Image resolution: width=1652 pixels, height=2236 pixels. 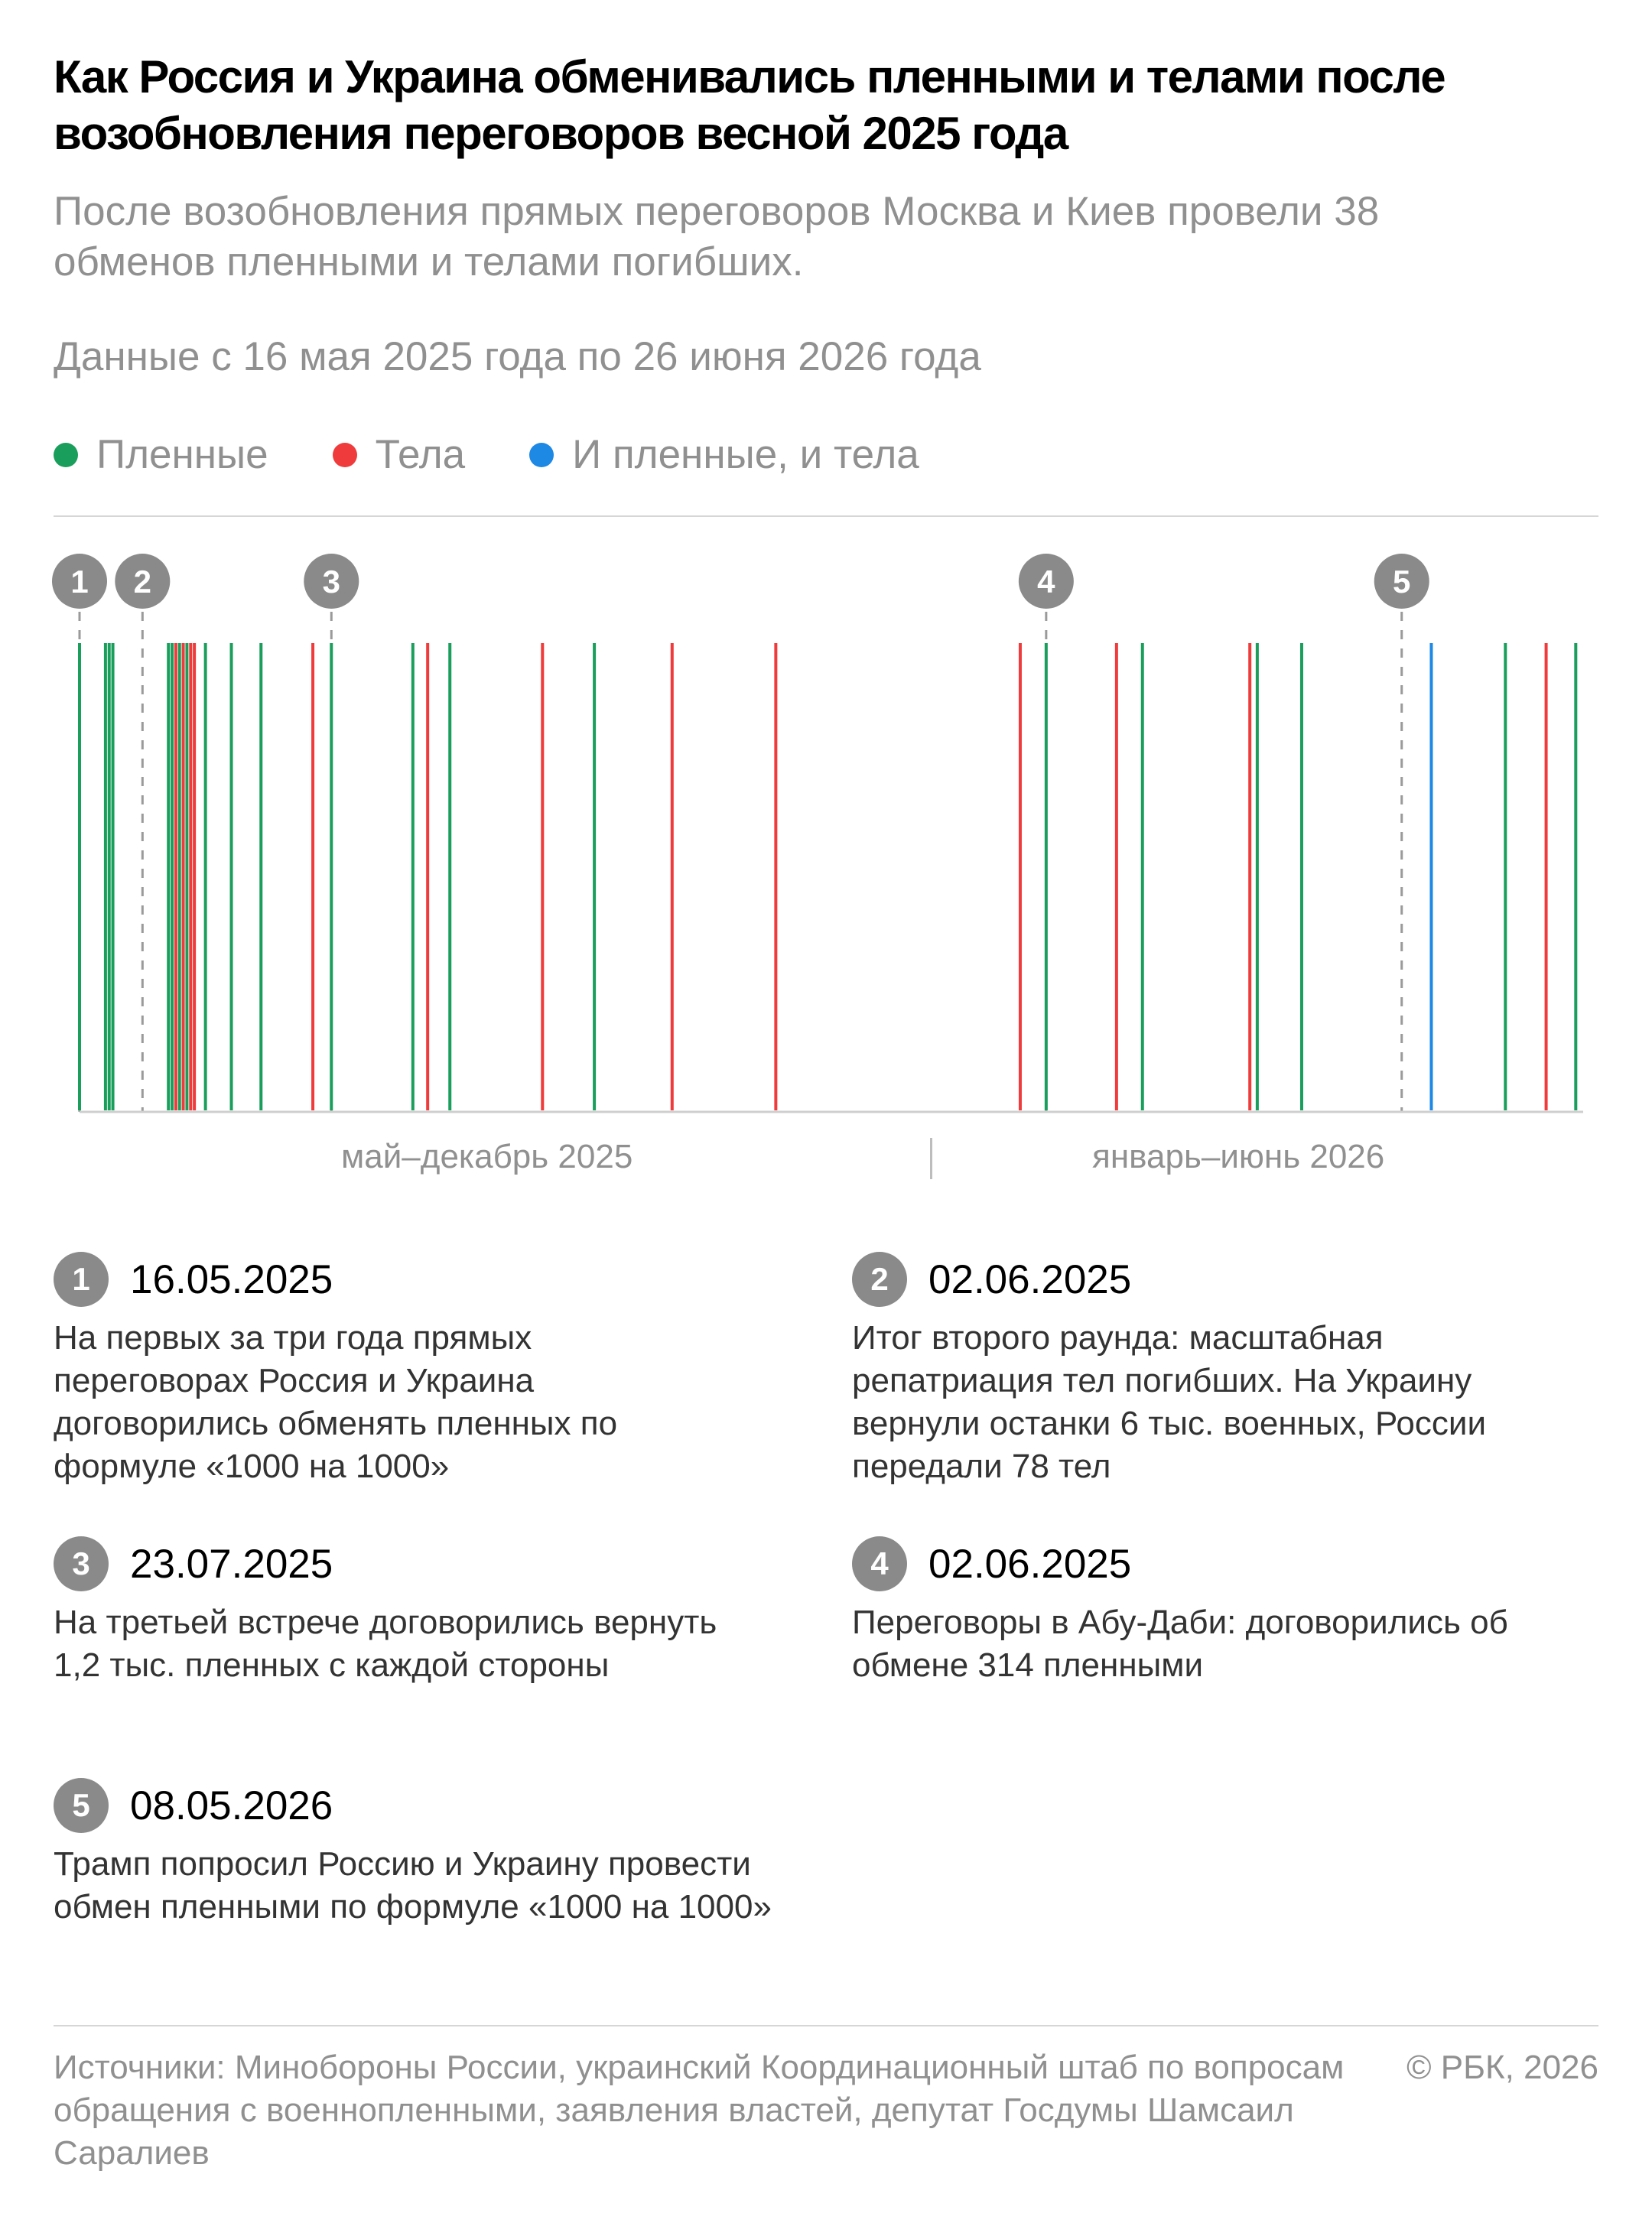 I want to click on legend-dot-blue-icon, so click(x=541, y=455).